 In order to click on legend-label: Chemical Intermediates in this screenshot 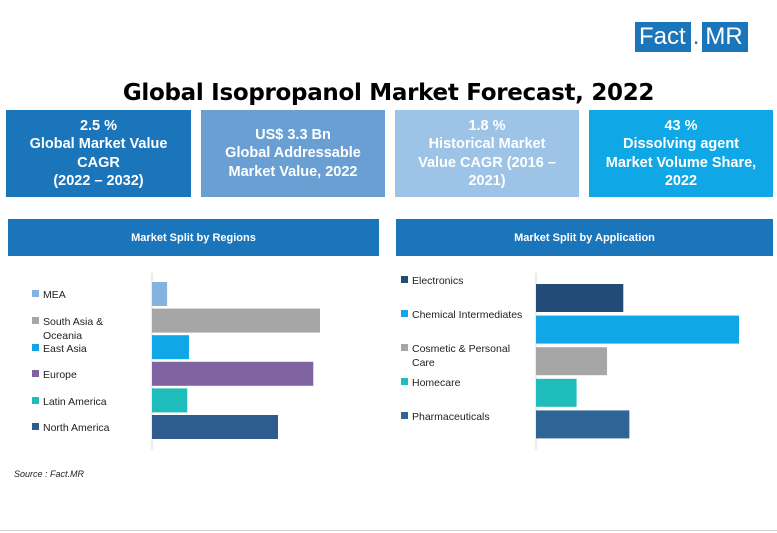, I will do `click(467, 315)`.